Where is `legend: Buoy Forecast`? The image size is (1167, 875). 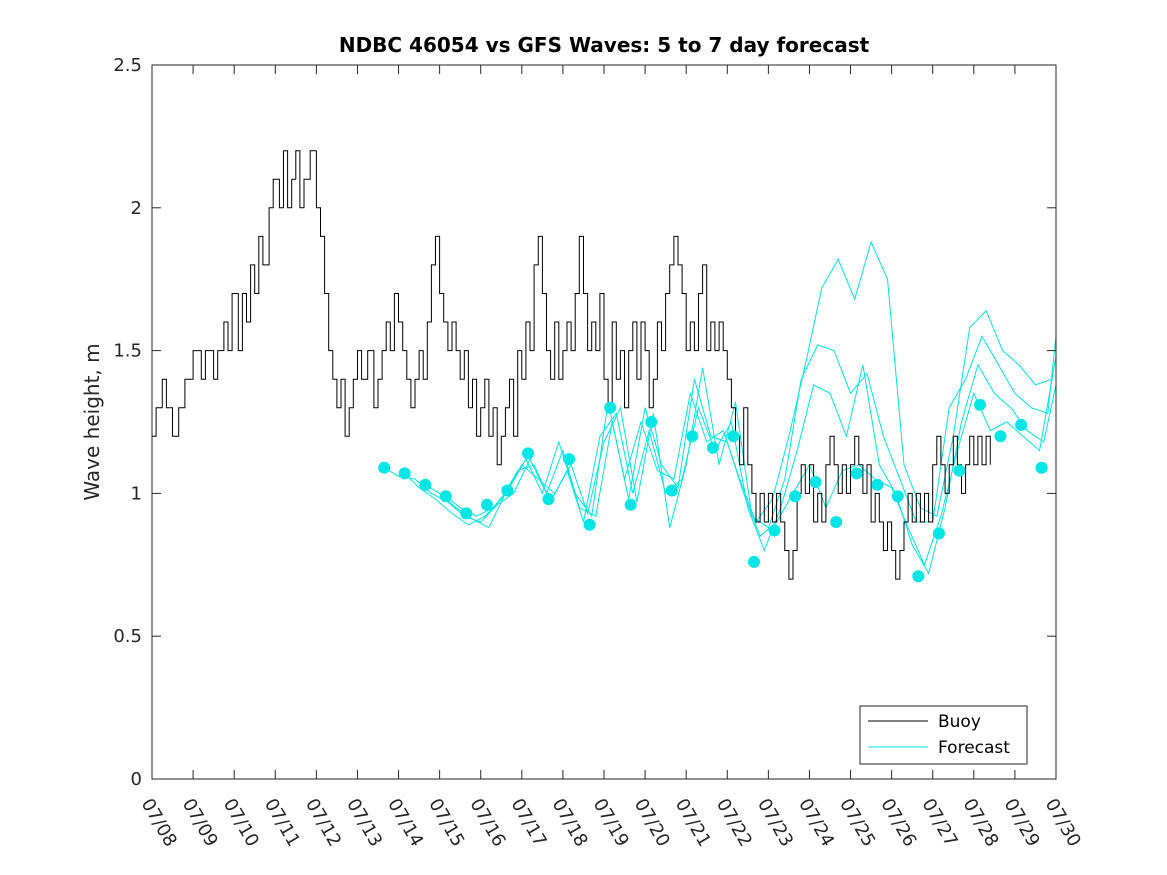
legend: Buoy Forecast is located at coordinates (943, 735).